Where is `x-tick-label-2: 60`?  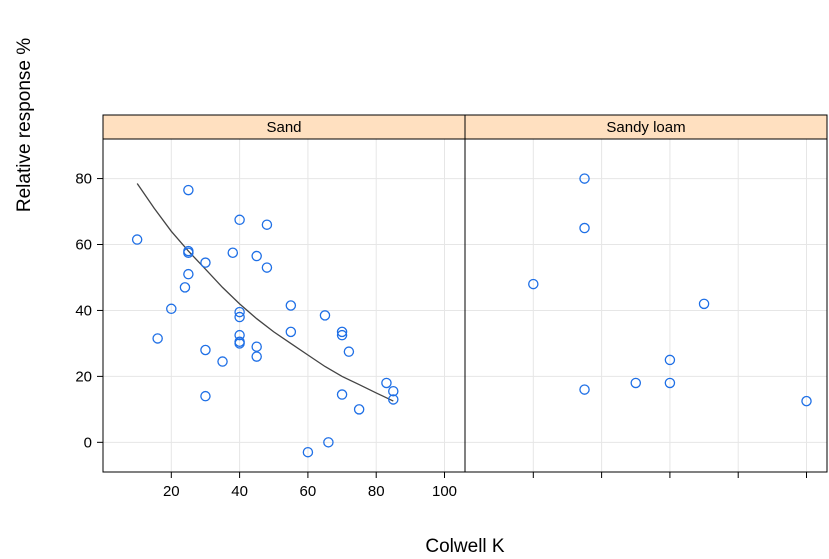 x-tick-label-2: 60 is located at coordinates (308, 491).